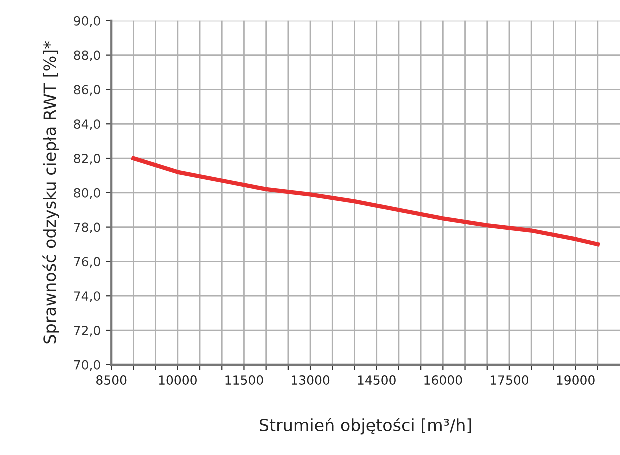 This screenshot has height=455, width=620. Describe the element at coordinates (87, 262) in the screenshot. I see `y-tick-label: 76,0` at that location.